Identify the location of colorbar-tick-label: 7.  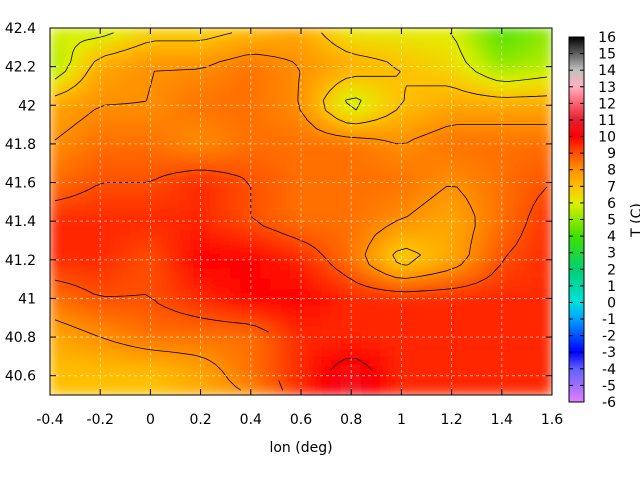
(611, 187).